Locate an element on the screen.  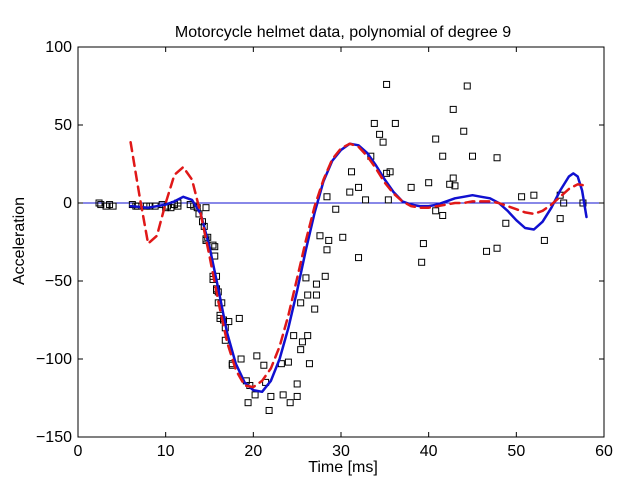
x-tick-label: 50 is located at coordinates (516, 451).